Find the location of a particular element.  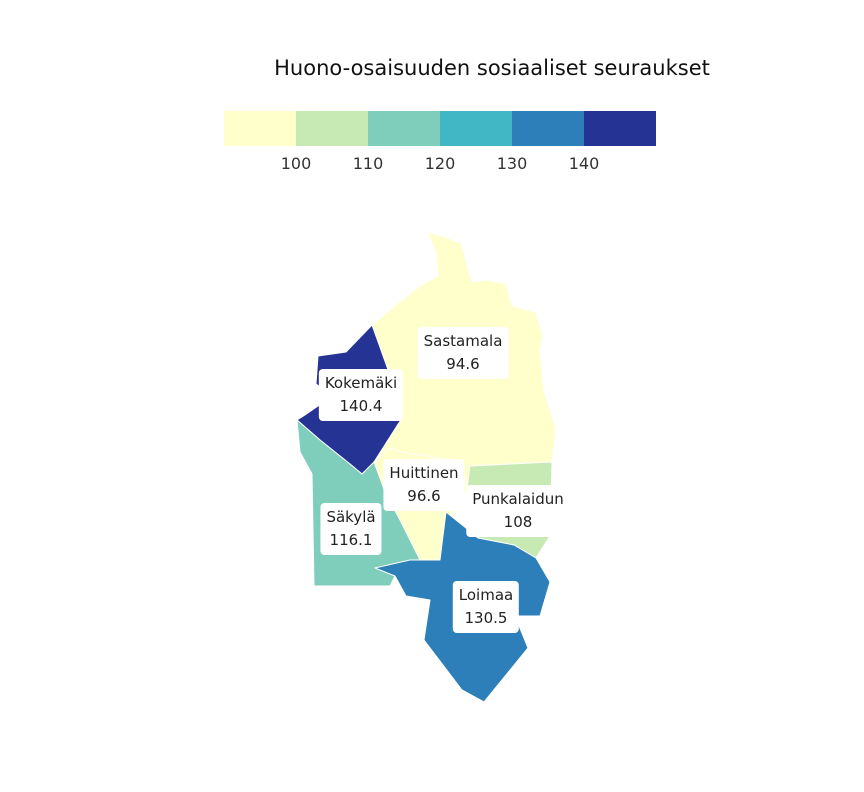

region-value: 116.1 is located at coordinates (351, 540).